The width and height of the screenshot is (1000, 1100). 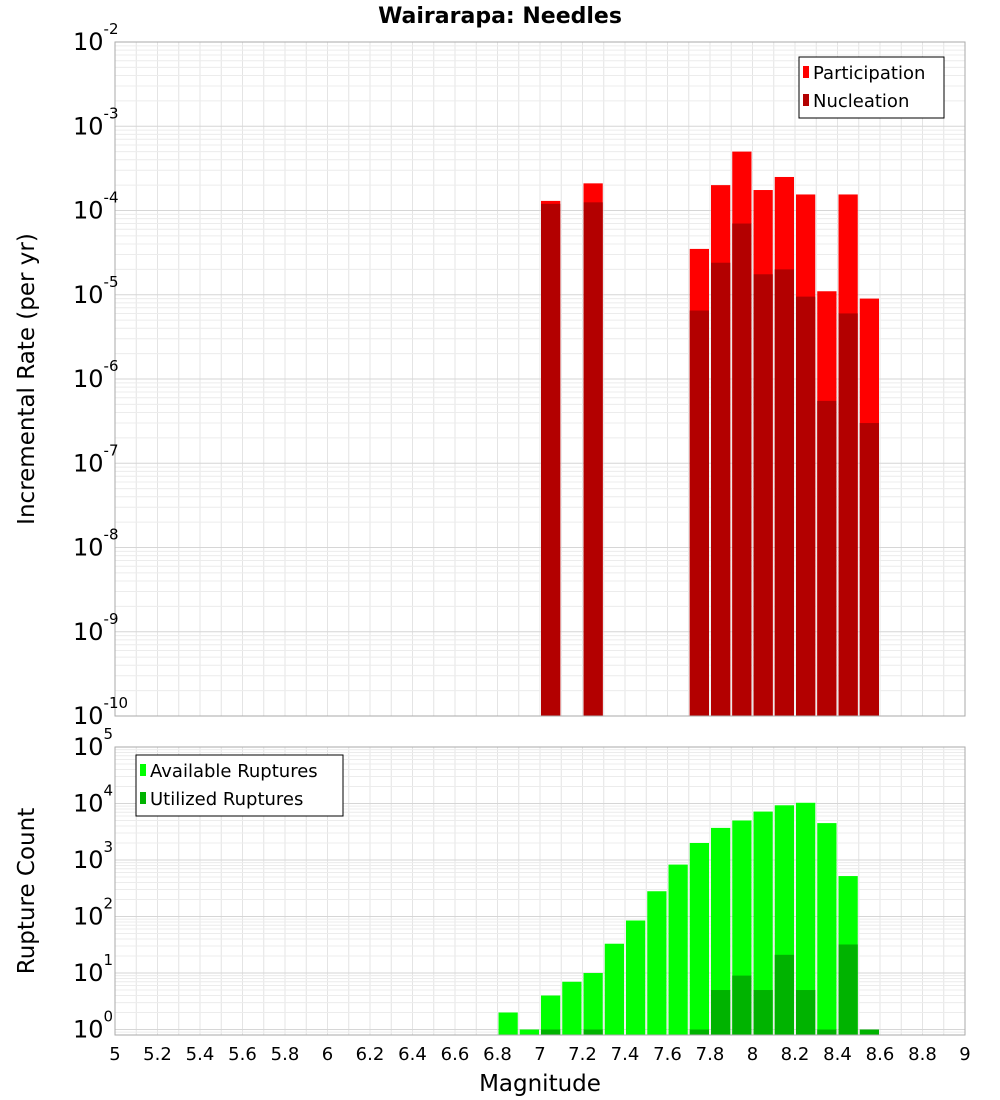 I want to click on count-bars, so click(x=688, y=918).